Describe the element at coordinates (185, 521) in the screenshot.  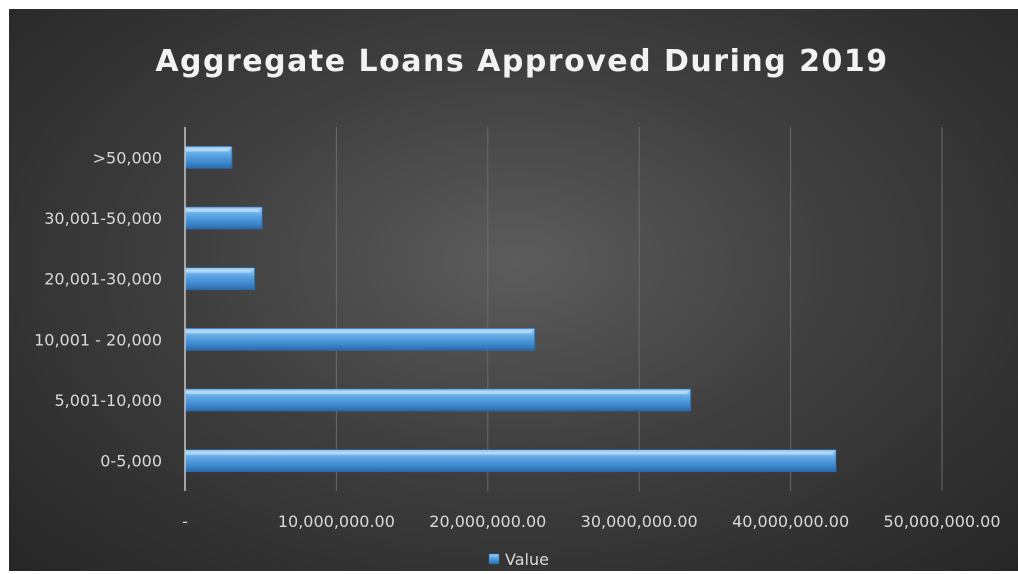
I see `x-tick-label: -` at that location.